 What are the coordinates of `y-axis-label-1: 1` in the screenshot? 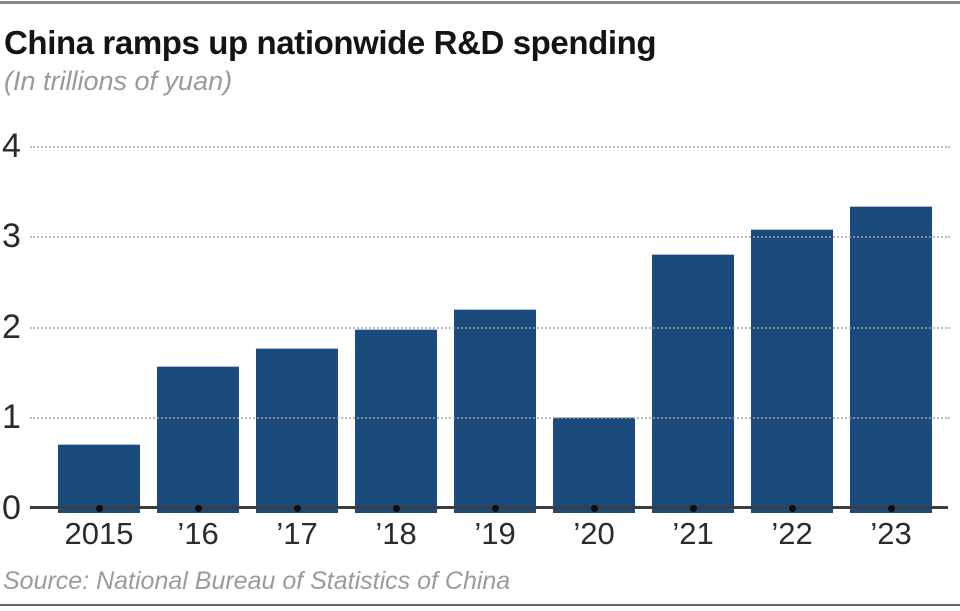 It's located at (11, 417).